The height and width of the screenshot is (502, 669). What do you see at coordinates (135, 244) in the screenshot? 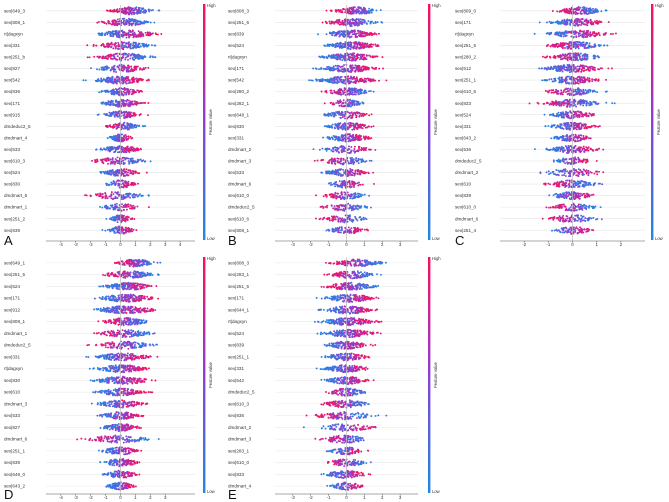
I see `x-tick-label: 1` at bounding box center [135, 244].